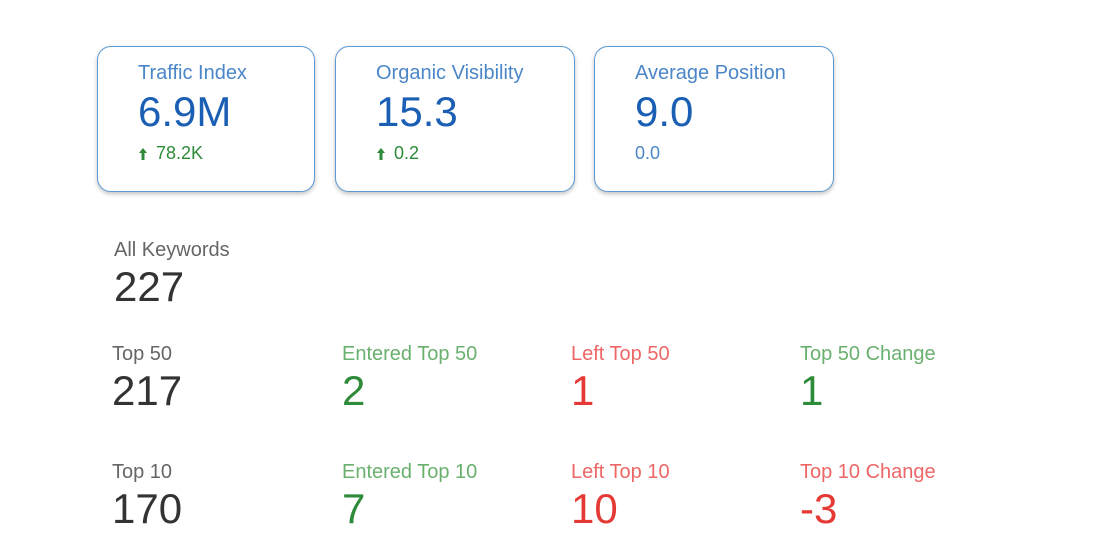  What do you see at coordinates (147, 508) in the screenshot?
I see `metric-value: 170` at bounding box center [147, 508].